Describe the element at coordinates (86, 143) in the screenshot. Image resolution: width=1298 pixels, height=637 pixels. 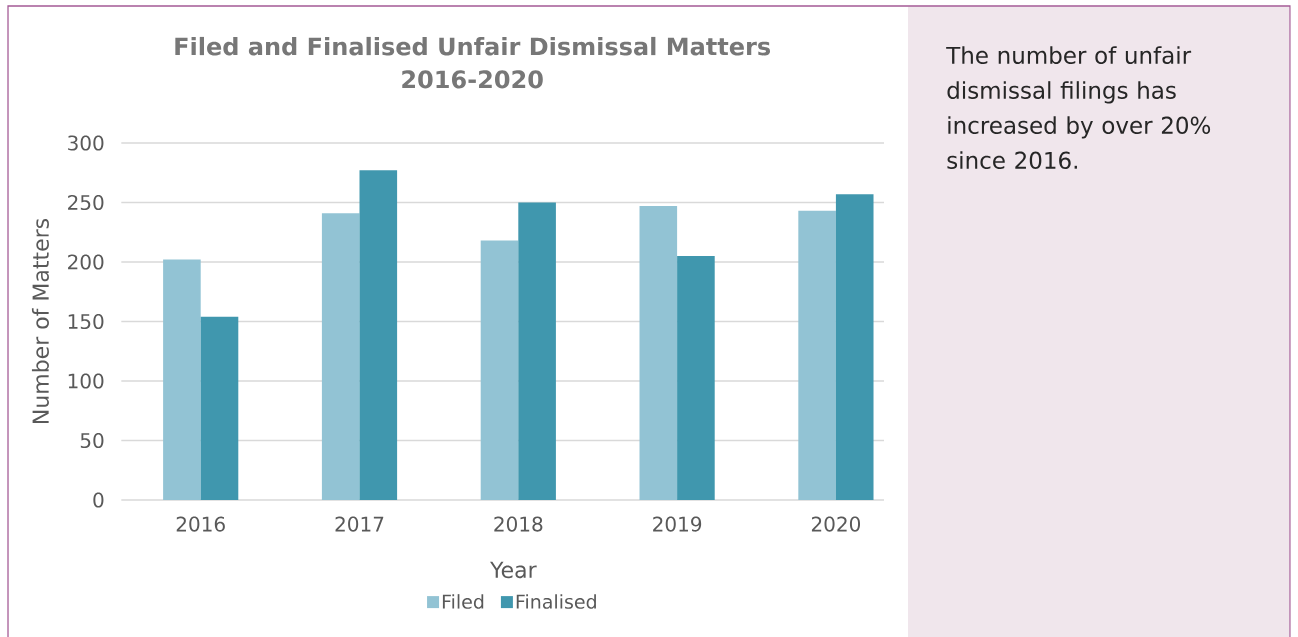
I see `y-tick-label: 300` at that location.